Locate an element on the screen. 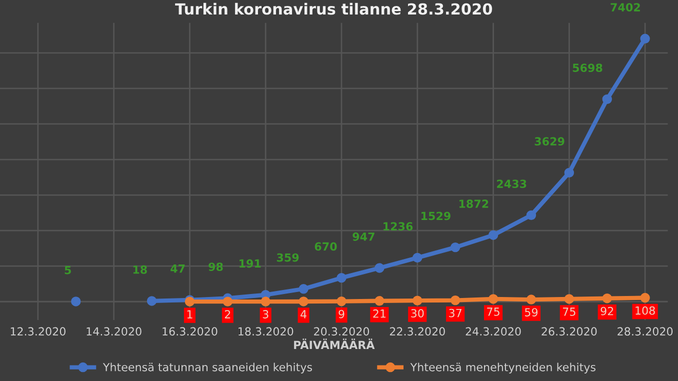 This screenshot has height=381, width=678. data-label: 30 is located at coordinates (417, 313).